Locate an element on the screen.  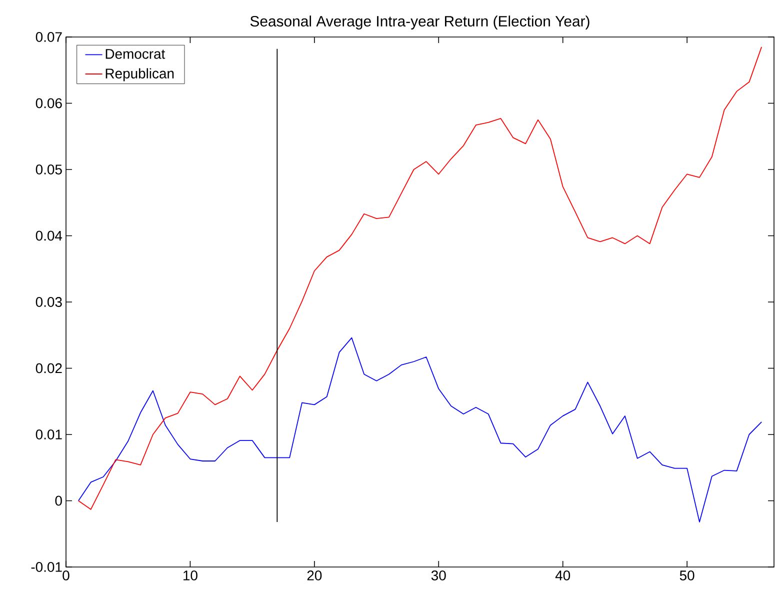
x-tick-label: 30 is located at coordinates (438, 575).